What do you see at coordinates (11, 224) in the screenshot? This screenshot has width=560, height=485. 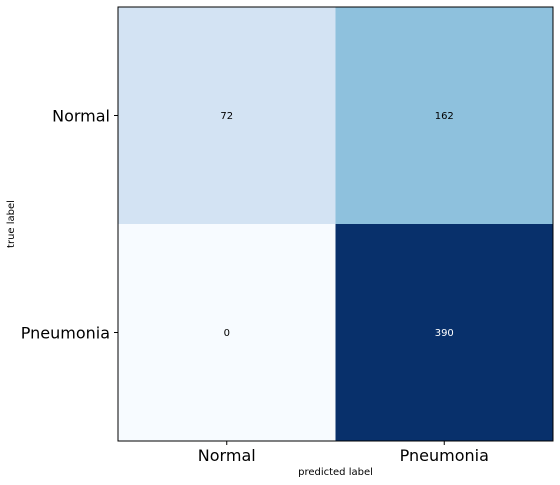 I see `y-axis-label: true label` at bounding box center [11, 224].